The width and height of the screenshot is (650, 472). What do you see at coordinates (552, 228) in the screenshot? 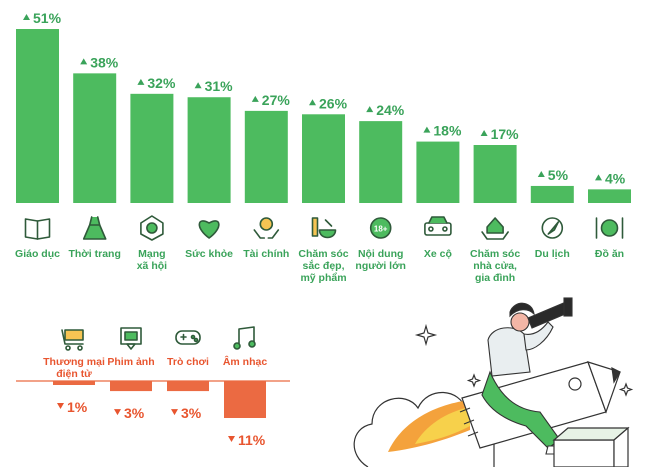
I see `compass-icon` at bounding box center [552, 228].